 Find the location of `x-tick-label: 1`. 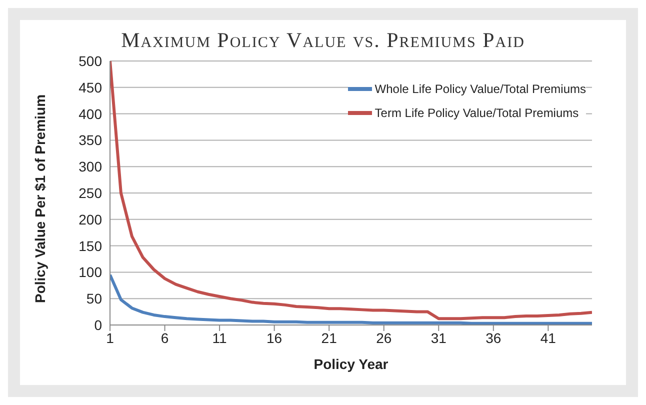

x-tick-label: 1 is located at coordinates (110, 338).